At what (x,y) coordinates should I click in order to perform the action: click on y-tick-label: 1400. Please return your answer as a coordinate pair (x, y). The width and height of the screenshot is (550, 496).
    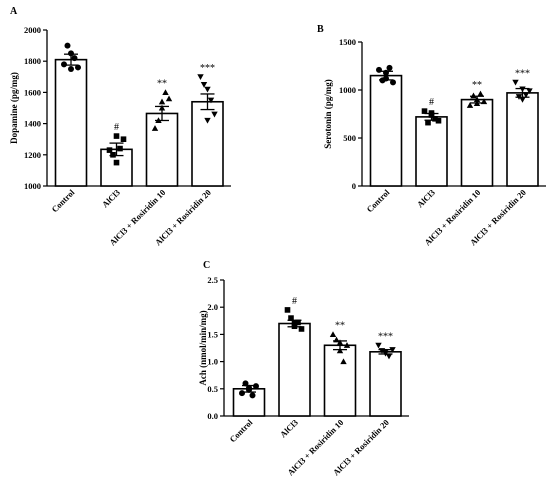
    Looking at the image, I should click on (32, 124).